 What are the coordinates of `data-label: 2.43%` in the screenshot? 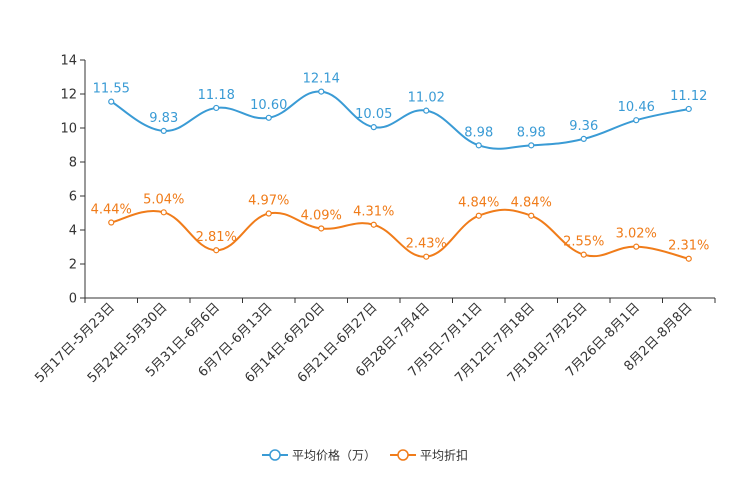 It's located at (426, 244).